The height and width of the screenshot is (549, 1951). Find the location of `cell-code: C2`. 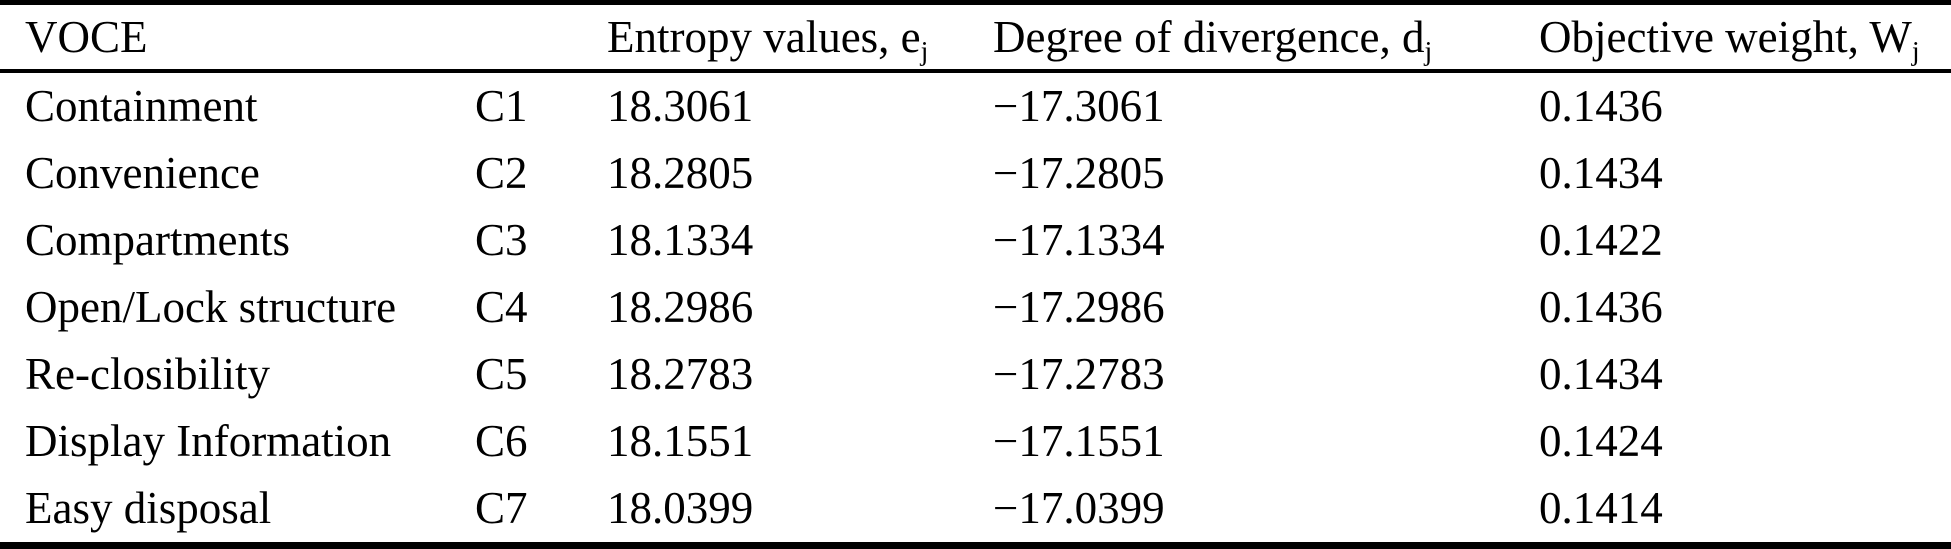

cell-code: C2 is located at coordinates (501, 173).